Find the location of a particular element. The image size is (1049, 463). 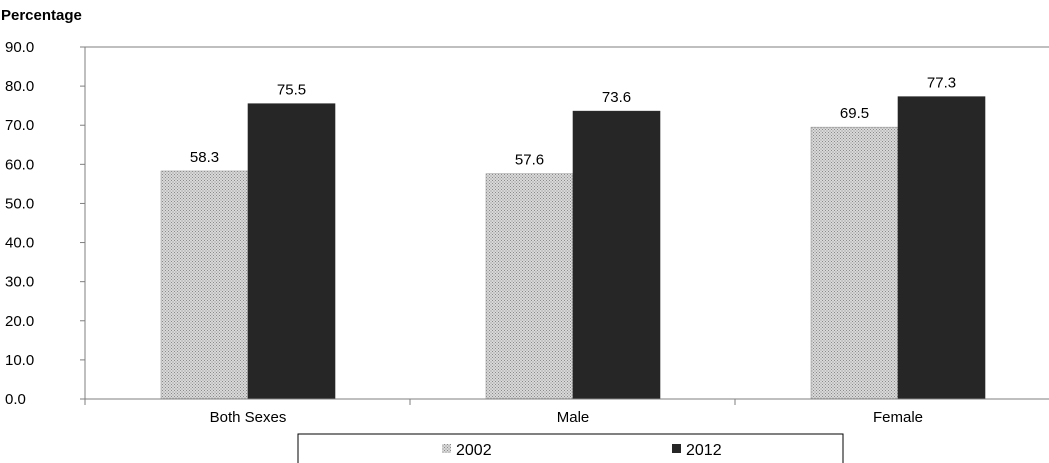

bar-2002-female is located at coordinates (854, 263).